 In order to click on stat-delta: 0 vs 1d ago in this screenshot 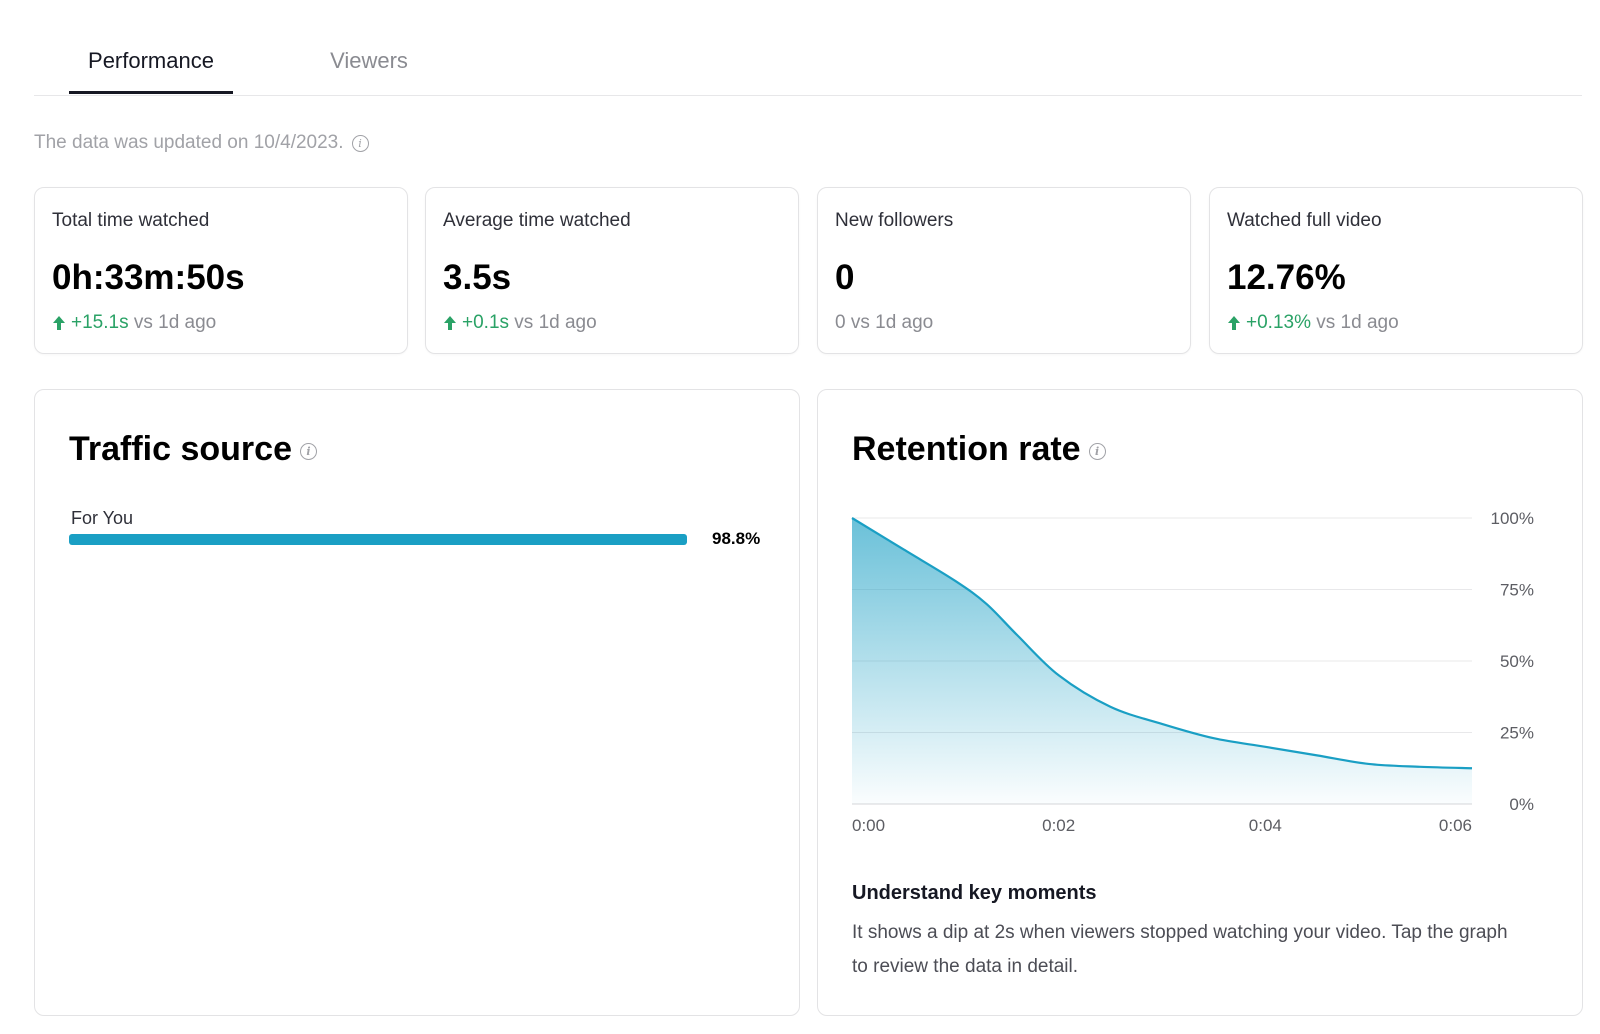, I will do `click(884, 323)`.